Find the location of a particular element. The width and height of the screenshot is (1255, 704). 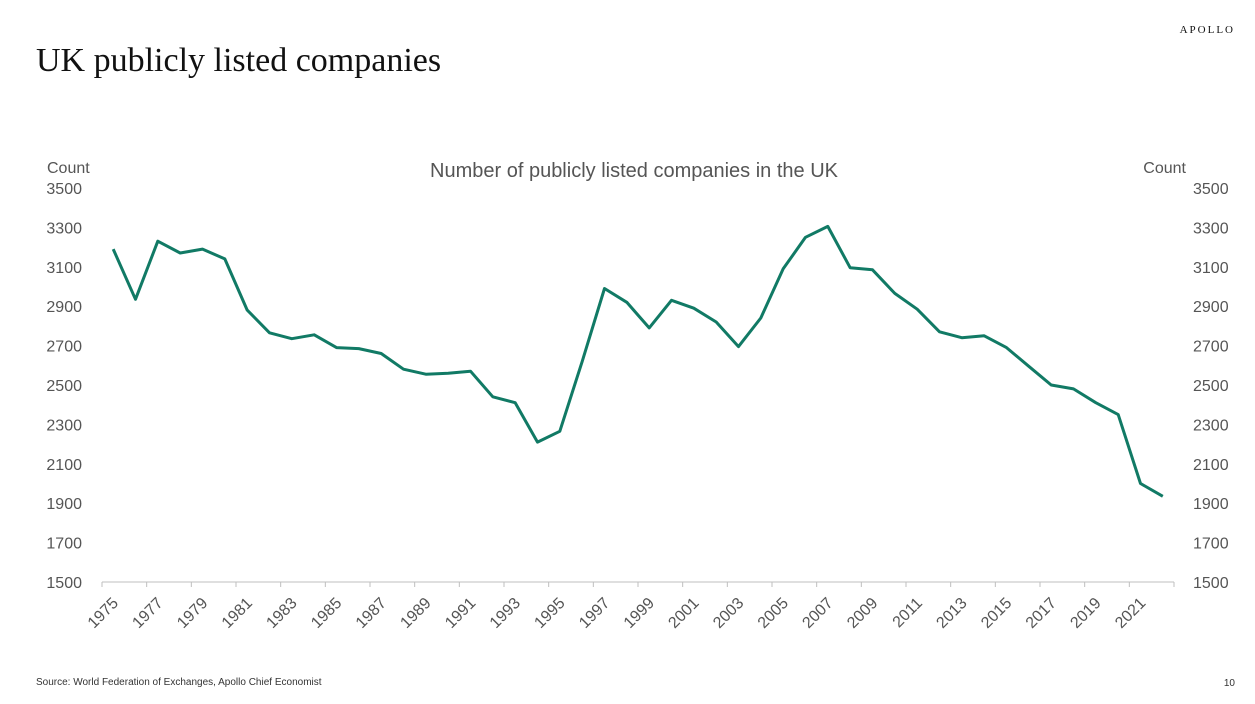

x-tick-label: 2001 is located at coordinates (683, 613).